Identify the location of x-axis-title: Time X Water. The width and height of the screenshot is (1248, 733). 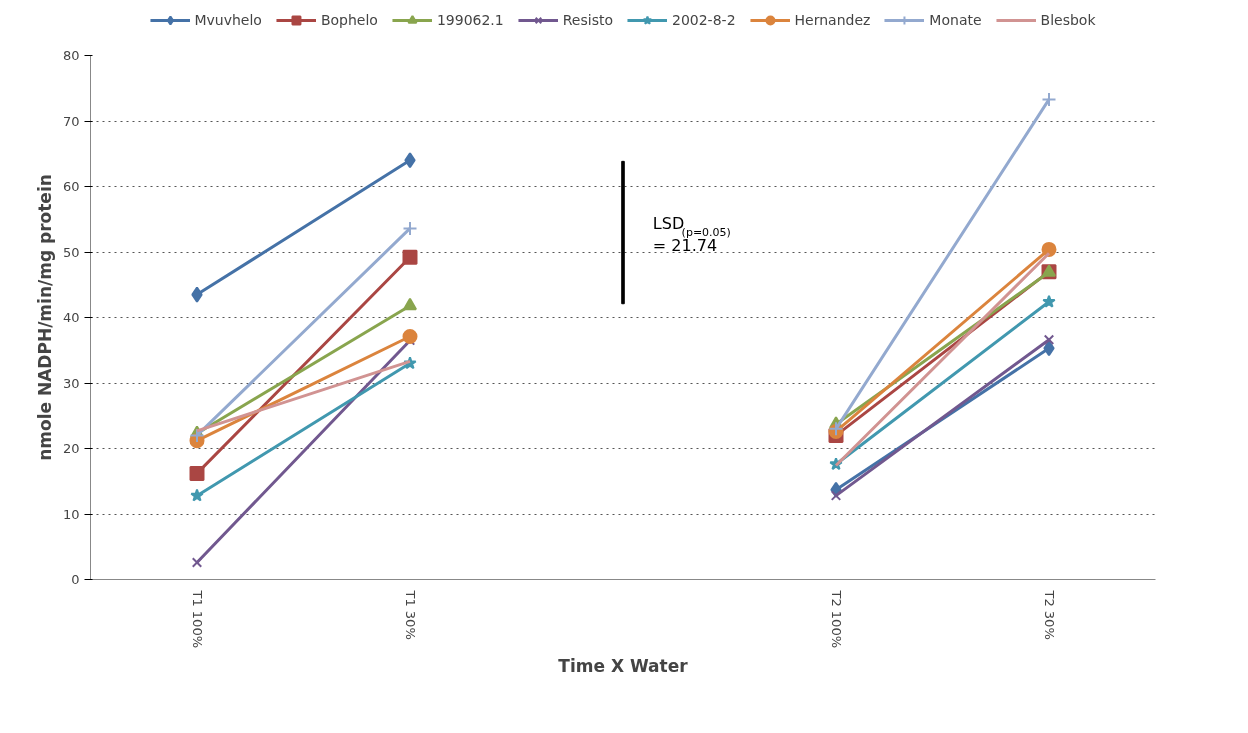
(623, 666).